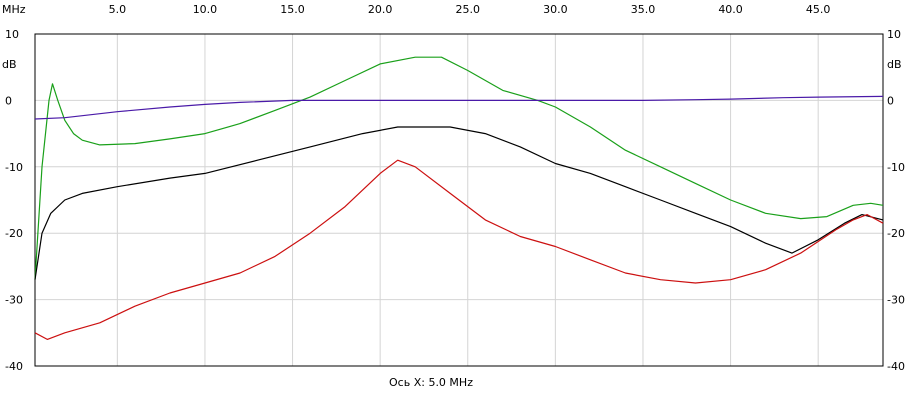  Describe the element at coordinates (459, 107) in the screenshot. I see `series-line-purple` at that location.